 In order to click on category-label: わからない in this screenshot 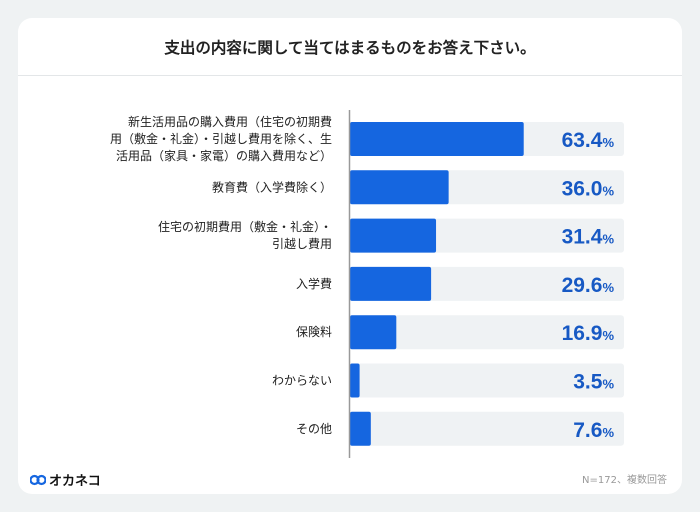, I will do `click(302, 381)`.